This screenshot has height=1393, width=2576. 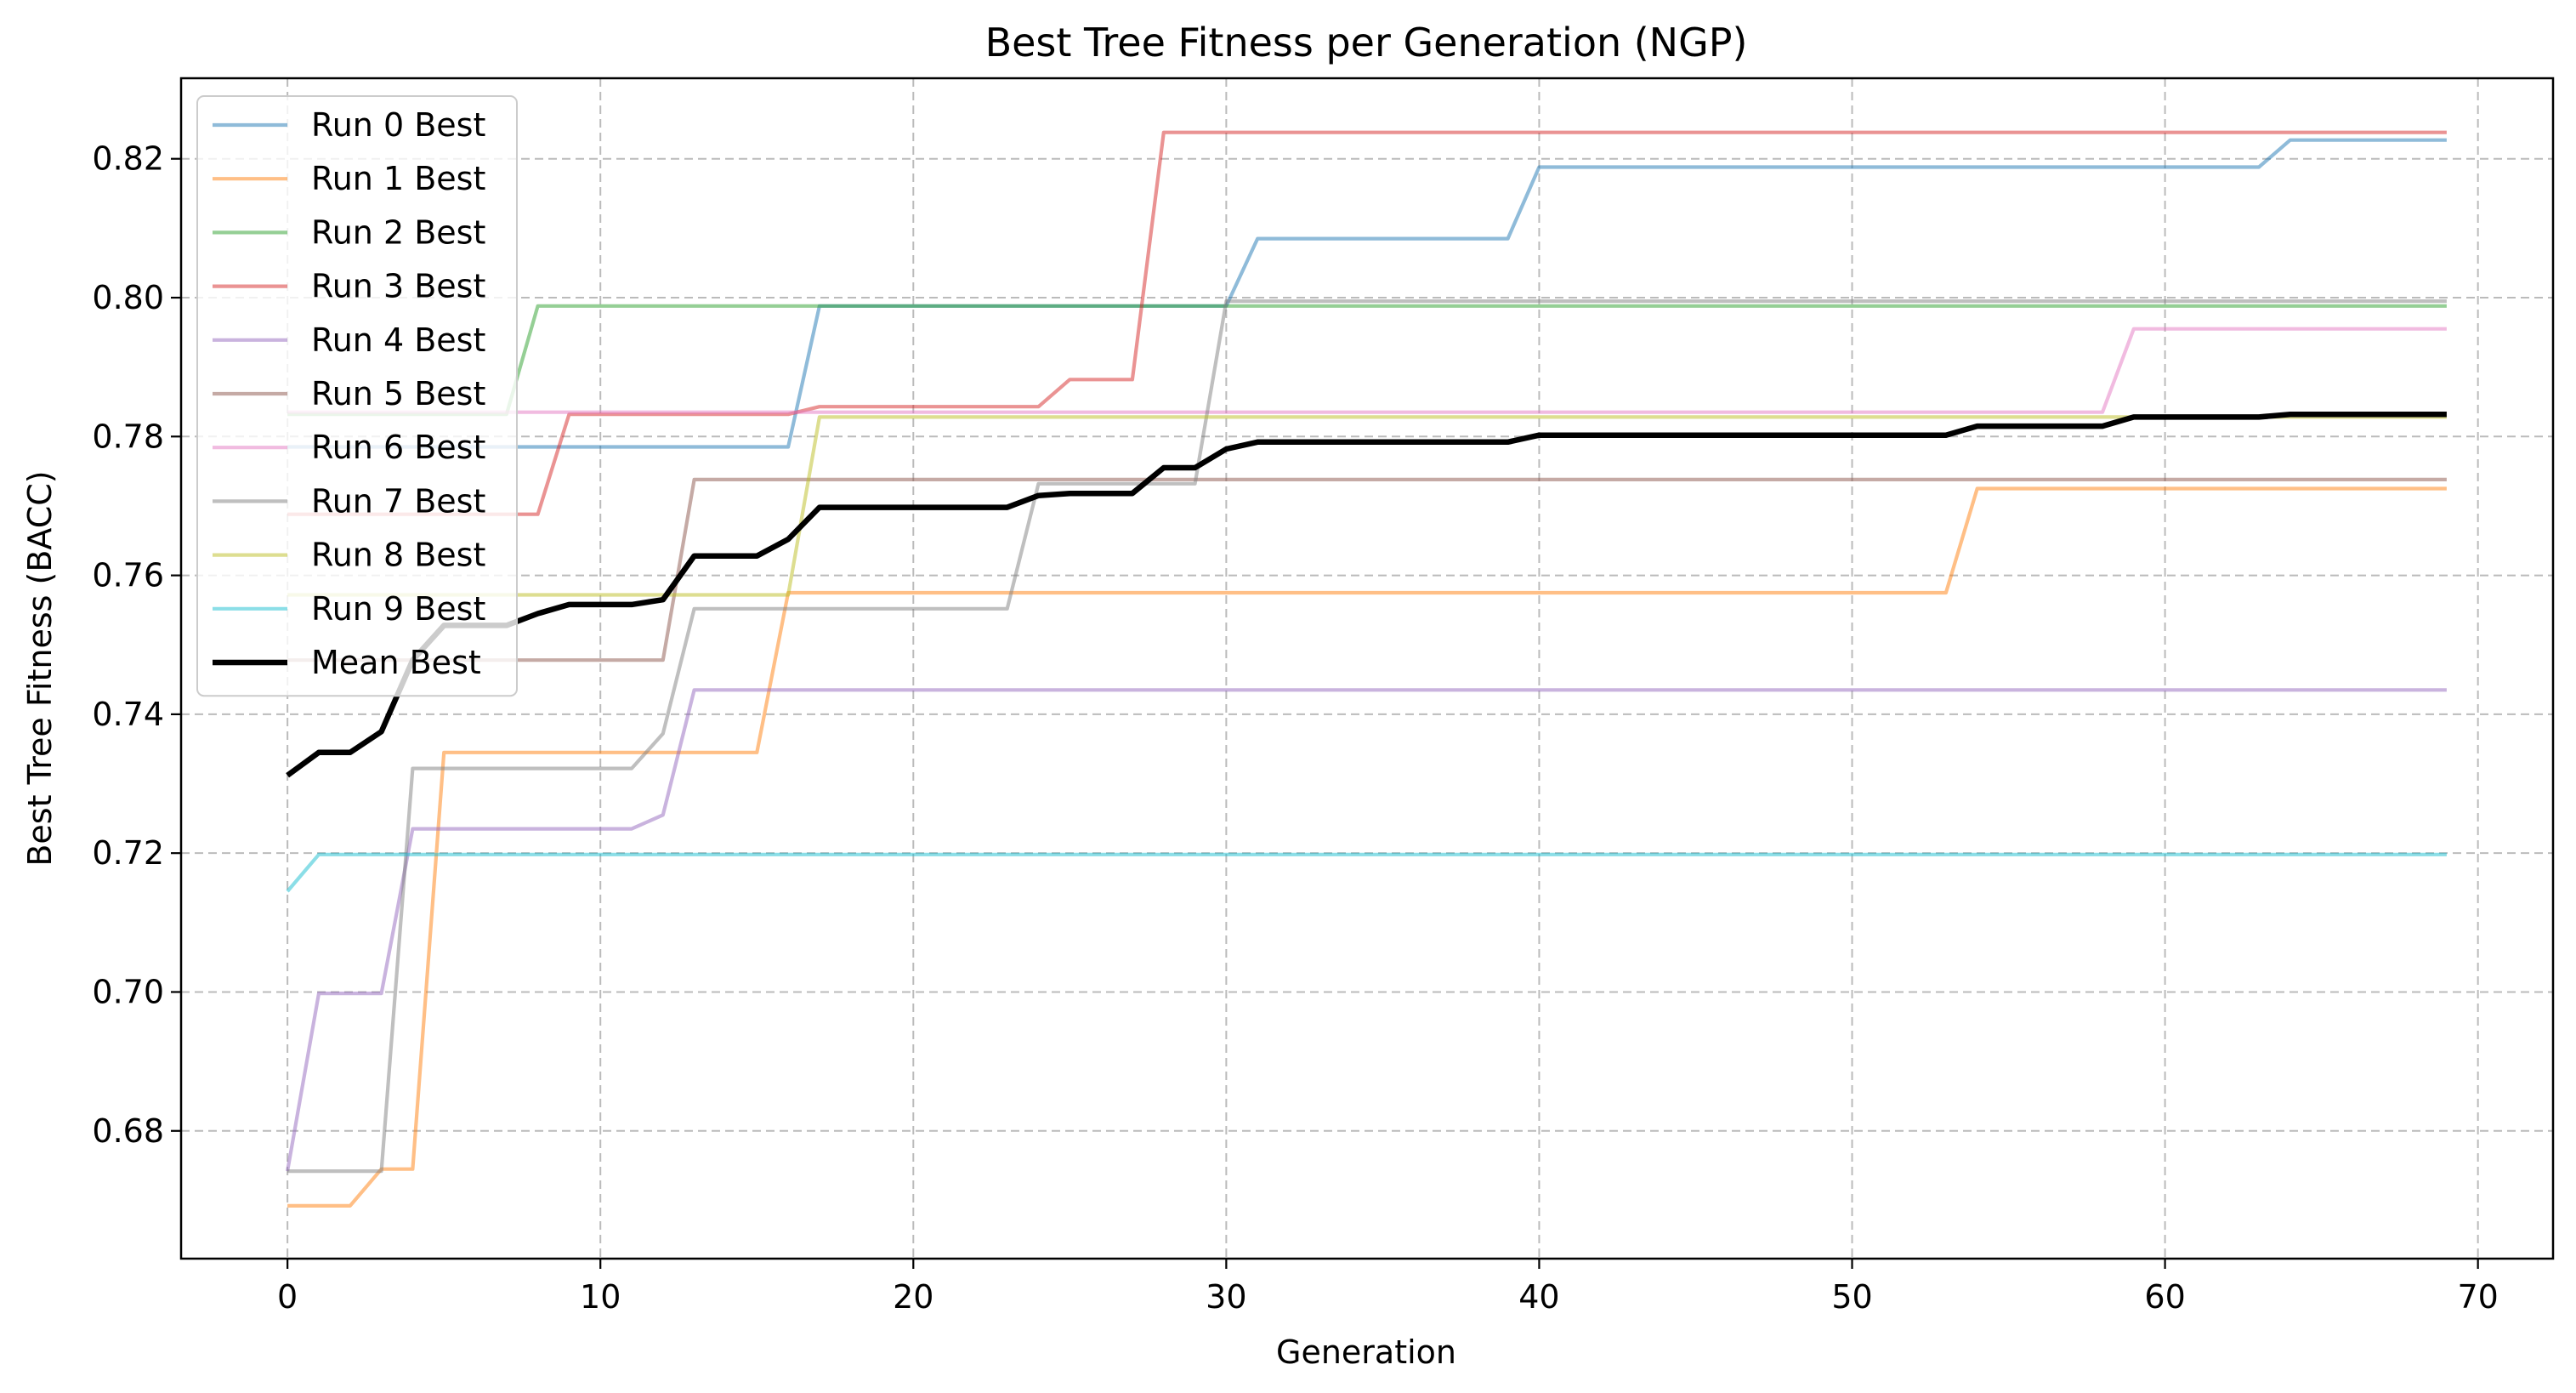 What do you see at coordinates (396, 662) in the screenshot?
I see `legend-label-mean-best: Mean Best` at bounding box center [396, 662].